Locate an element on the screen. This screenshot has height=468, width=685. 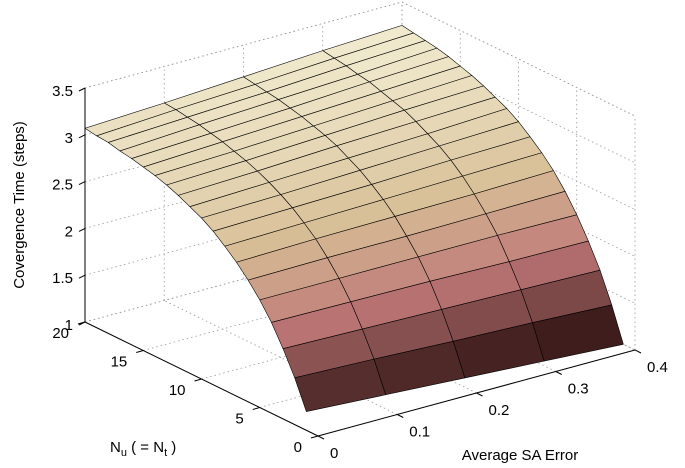
y-label-part: N is located at coordinates (115, 447).